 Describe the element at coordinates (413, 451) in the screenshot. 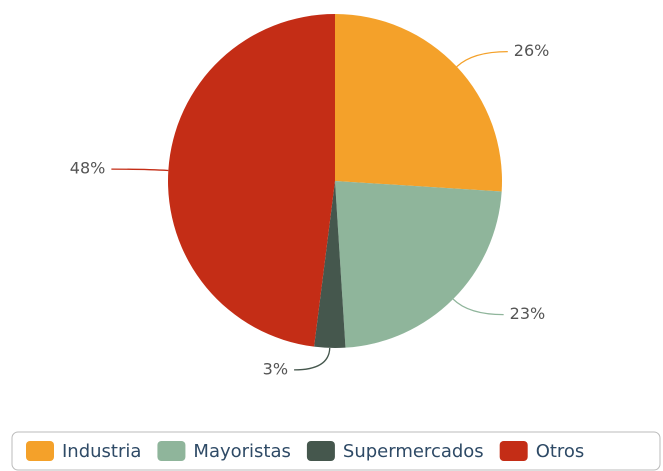

I see `legend-label: Supermercados` at that location.